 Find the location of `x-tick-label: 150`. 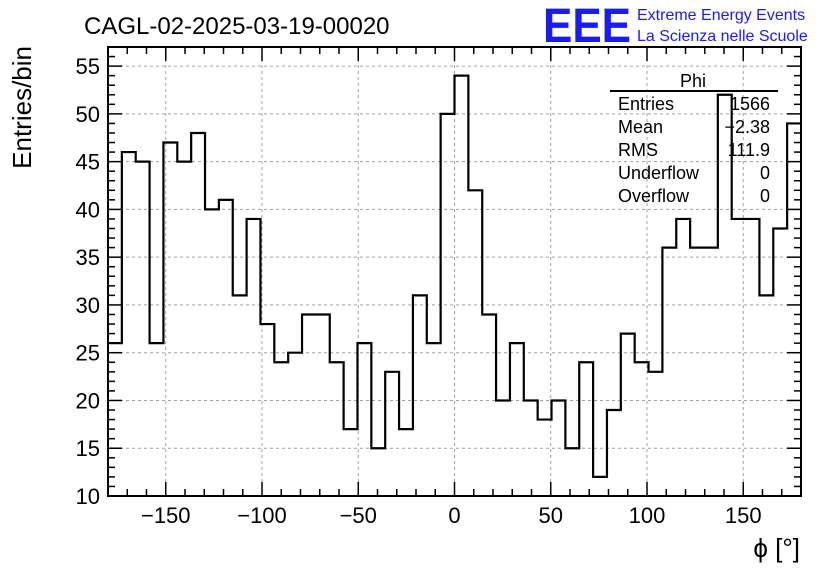

x-tick-label: 150 is located at coordinates (743, 515).